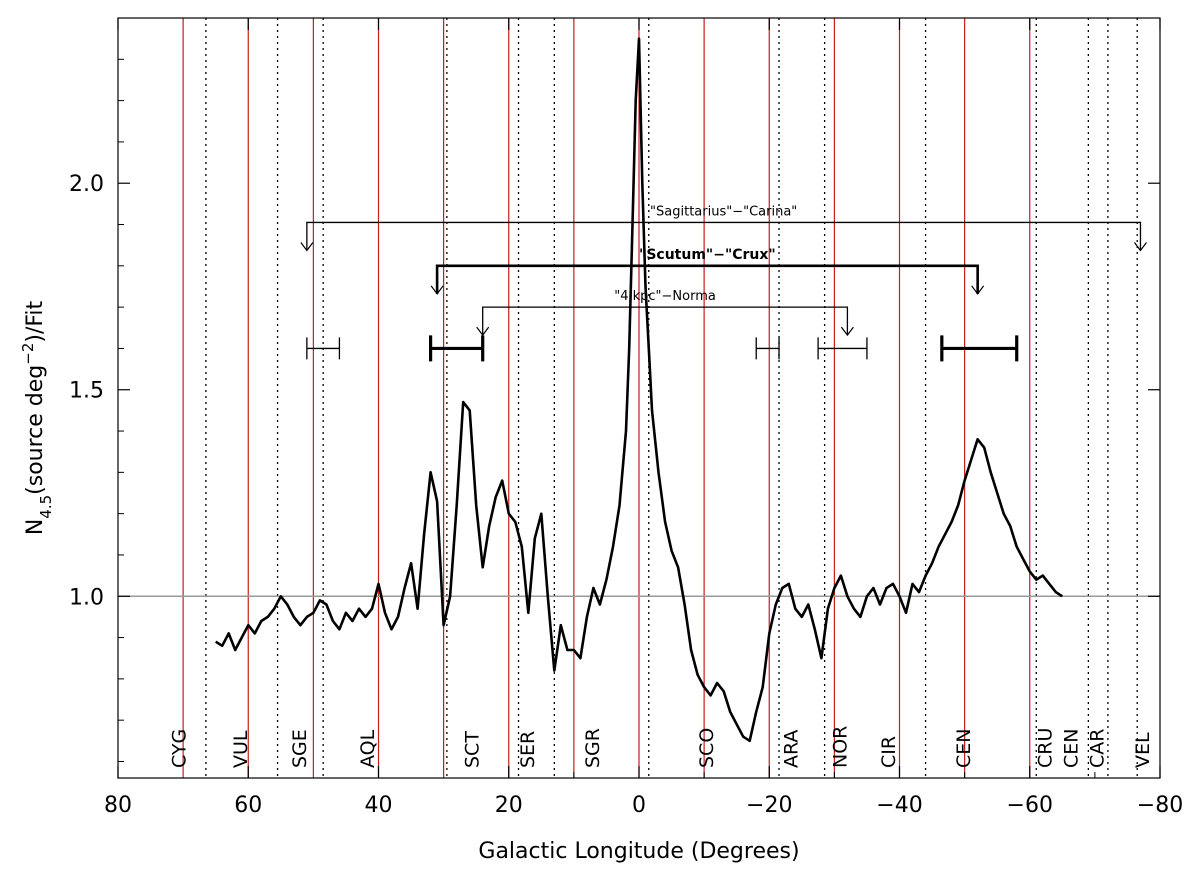 This screenshot has height=875, width=1200. I want to click on x-tick-label: 0, so click(639, 805).